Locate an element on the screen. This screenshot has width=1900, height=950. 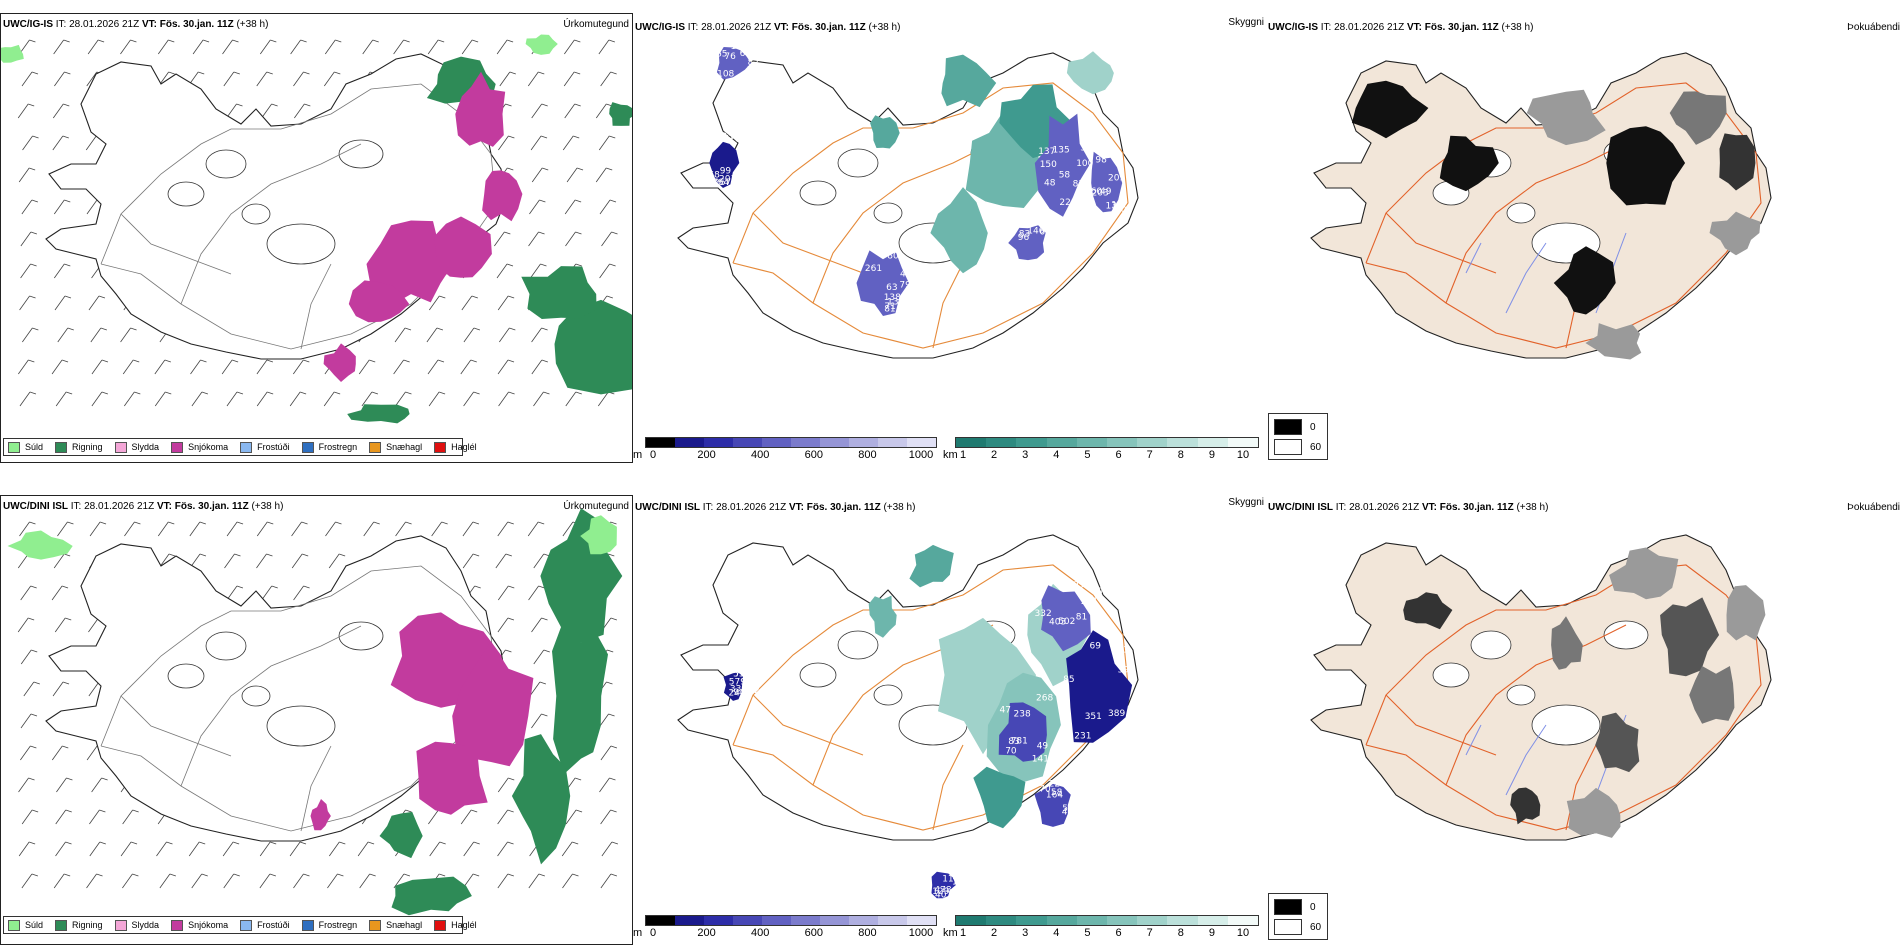
colorbar-tick: 5 is located at coordinates (1087, 455).